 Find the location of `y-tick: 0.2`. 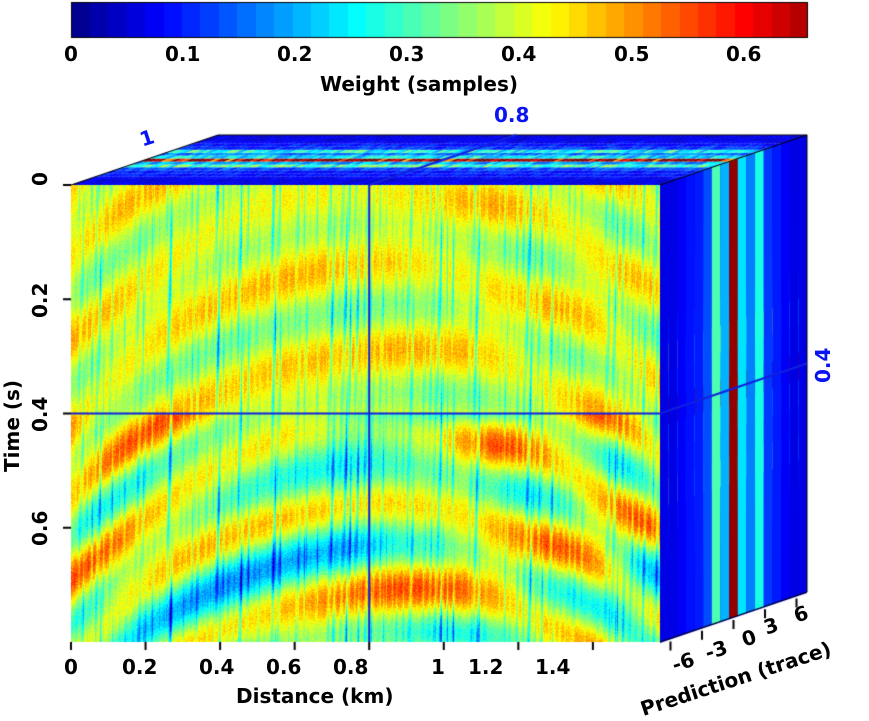

y-tick: 0.2 is located at coordinates (40, 300).